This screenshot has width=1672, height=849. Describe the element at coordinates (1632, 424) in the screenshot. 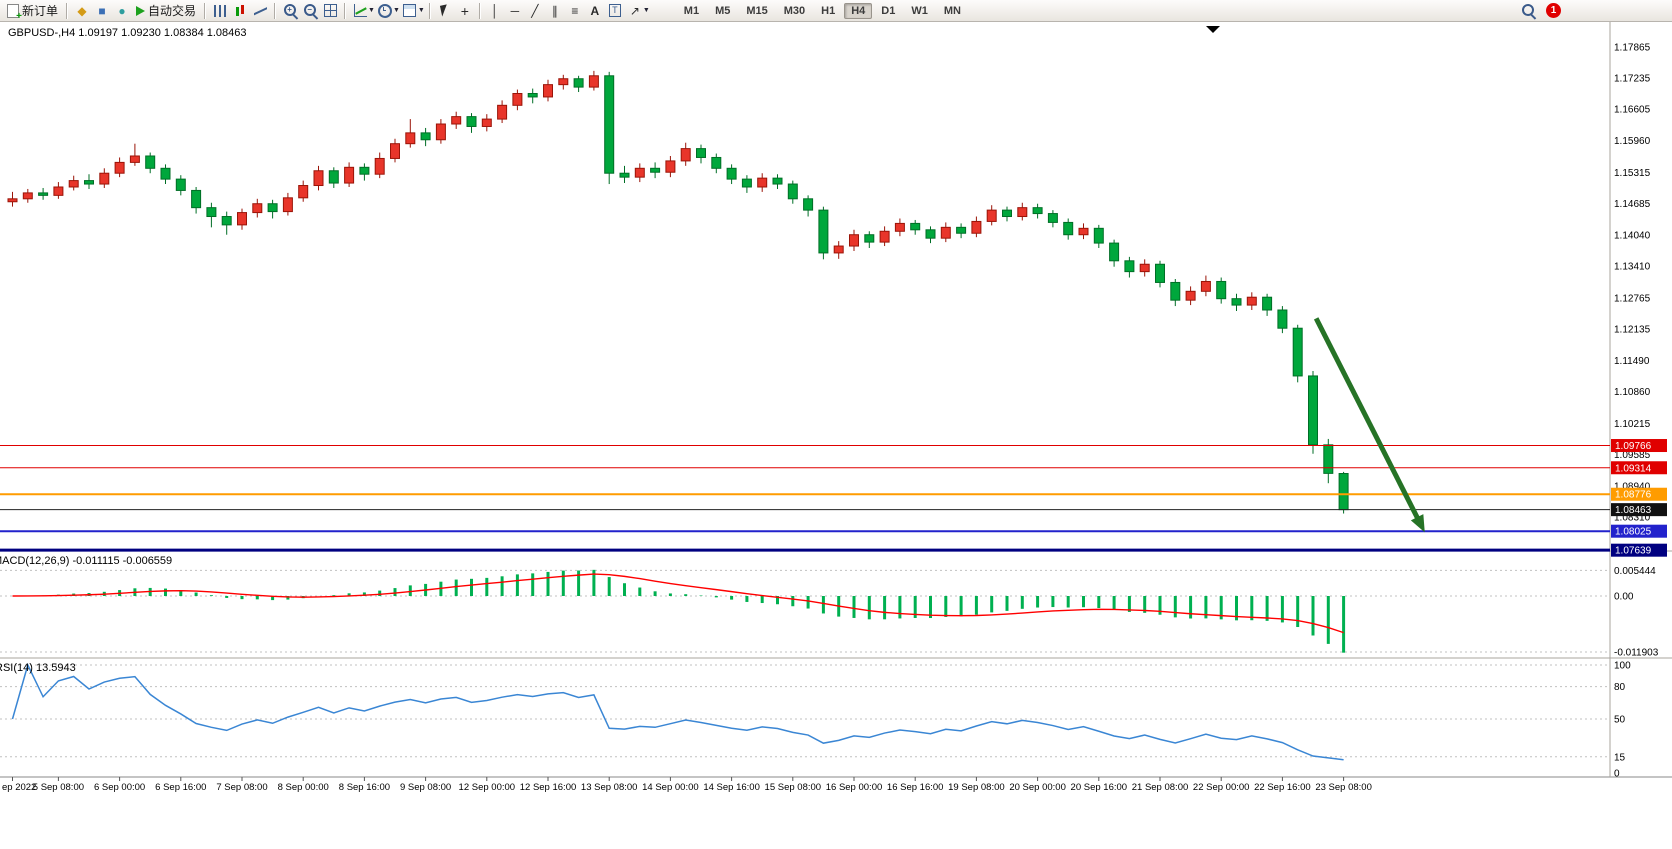

I see `svg-text: 1.10215` at that location.